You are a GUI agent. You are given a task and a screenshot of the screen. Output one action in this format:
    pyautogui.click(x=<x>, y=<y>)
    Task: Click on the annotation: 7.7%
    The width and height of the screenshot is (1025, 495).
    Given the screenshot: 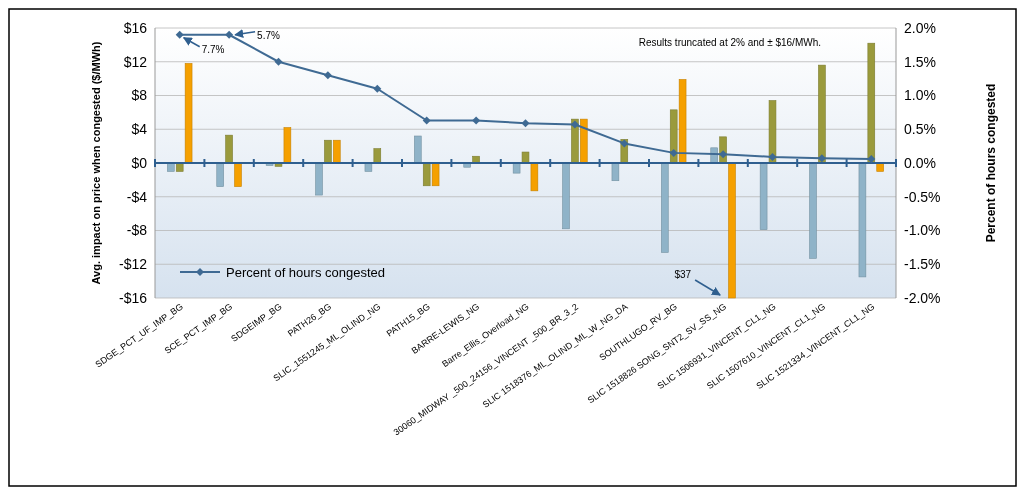 What is the action you would take?
    pyautogui.click(x=213, y=49)
    